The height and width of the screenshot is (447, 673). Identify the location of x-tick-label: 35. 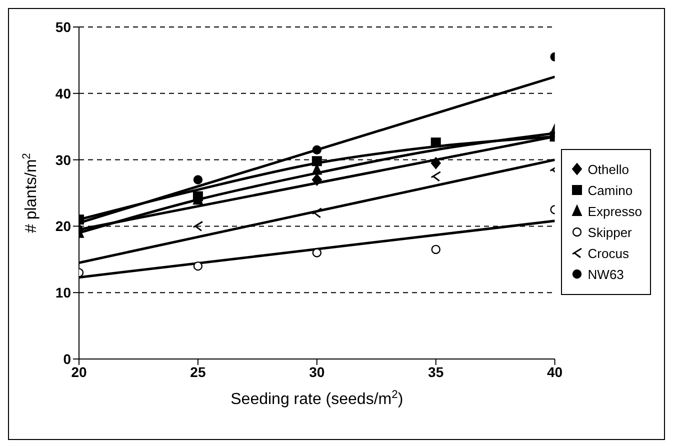
(436, 372).